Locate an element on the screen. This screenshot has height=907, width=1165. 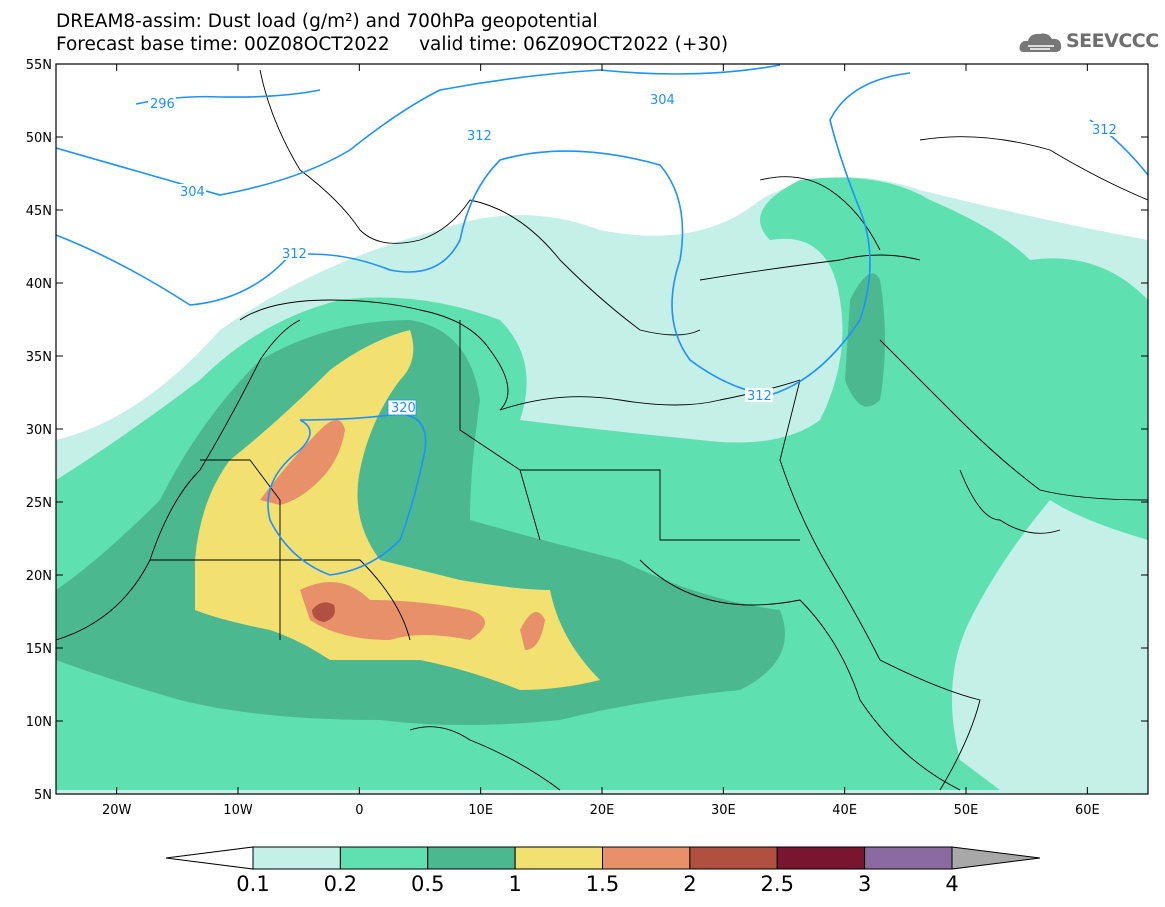
colorbar-label: 2 is located at coordinates (689, 884).